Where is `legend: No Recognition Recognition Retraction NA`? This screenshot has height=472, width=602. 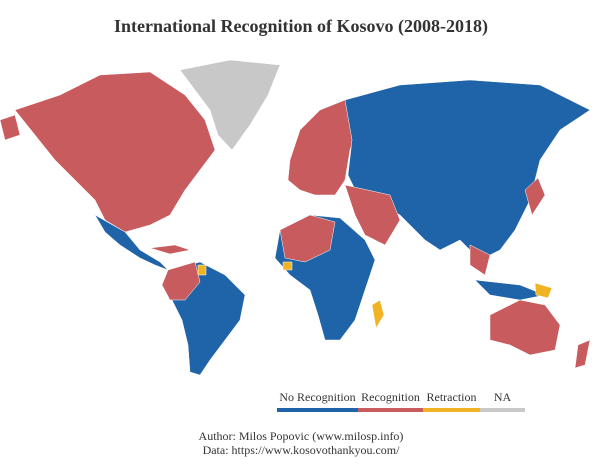
legend: No Recognition Recognition Retraction NA is located at coordinates (401, 401).